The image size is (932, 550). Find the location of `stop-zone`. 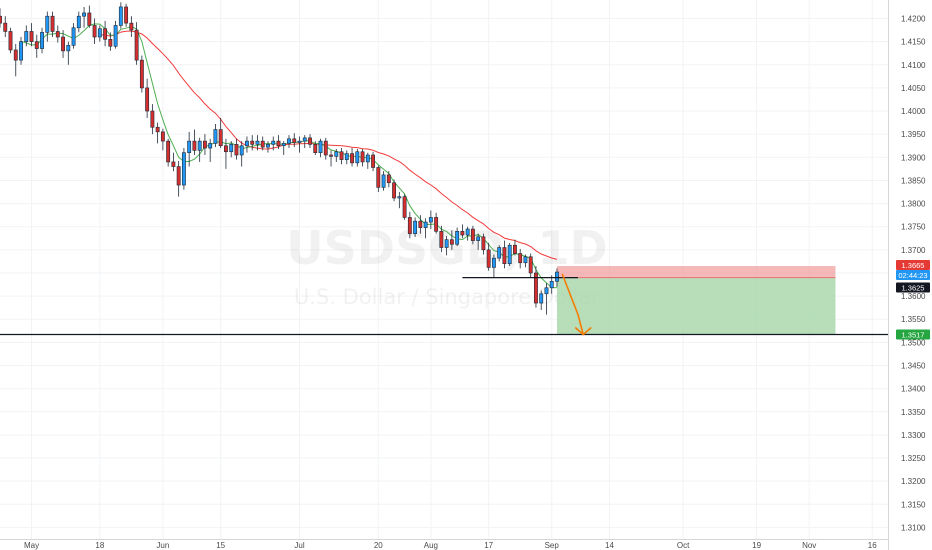

stop-zone is located at coordinates (696, 272).